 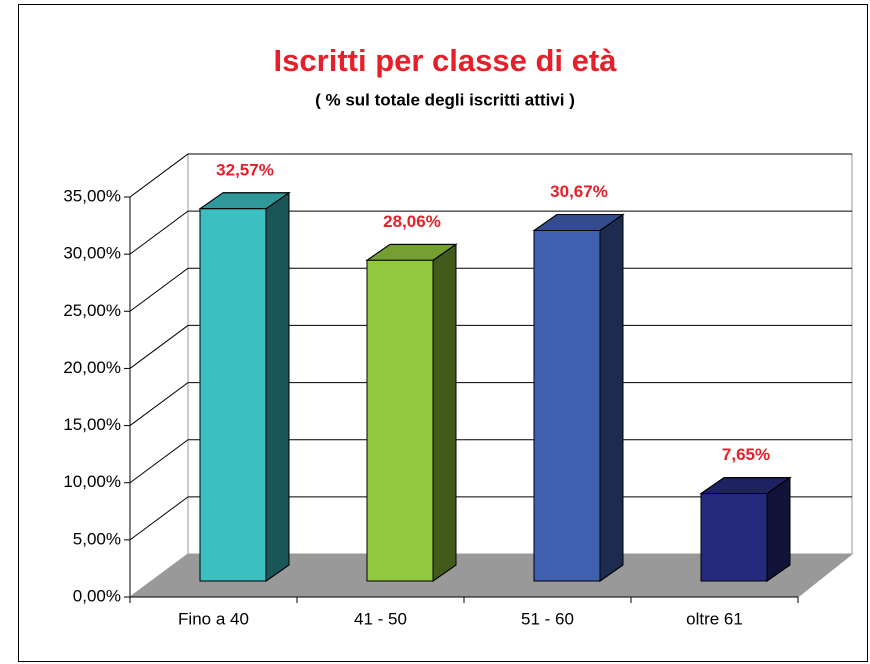 I want to click on y-tick-label: 20,00%, so click(x=92, y=367).